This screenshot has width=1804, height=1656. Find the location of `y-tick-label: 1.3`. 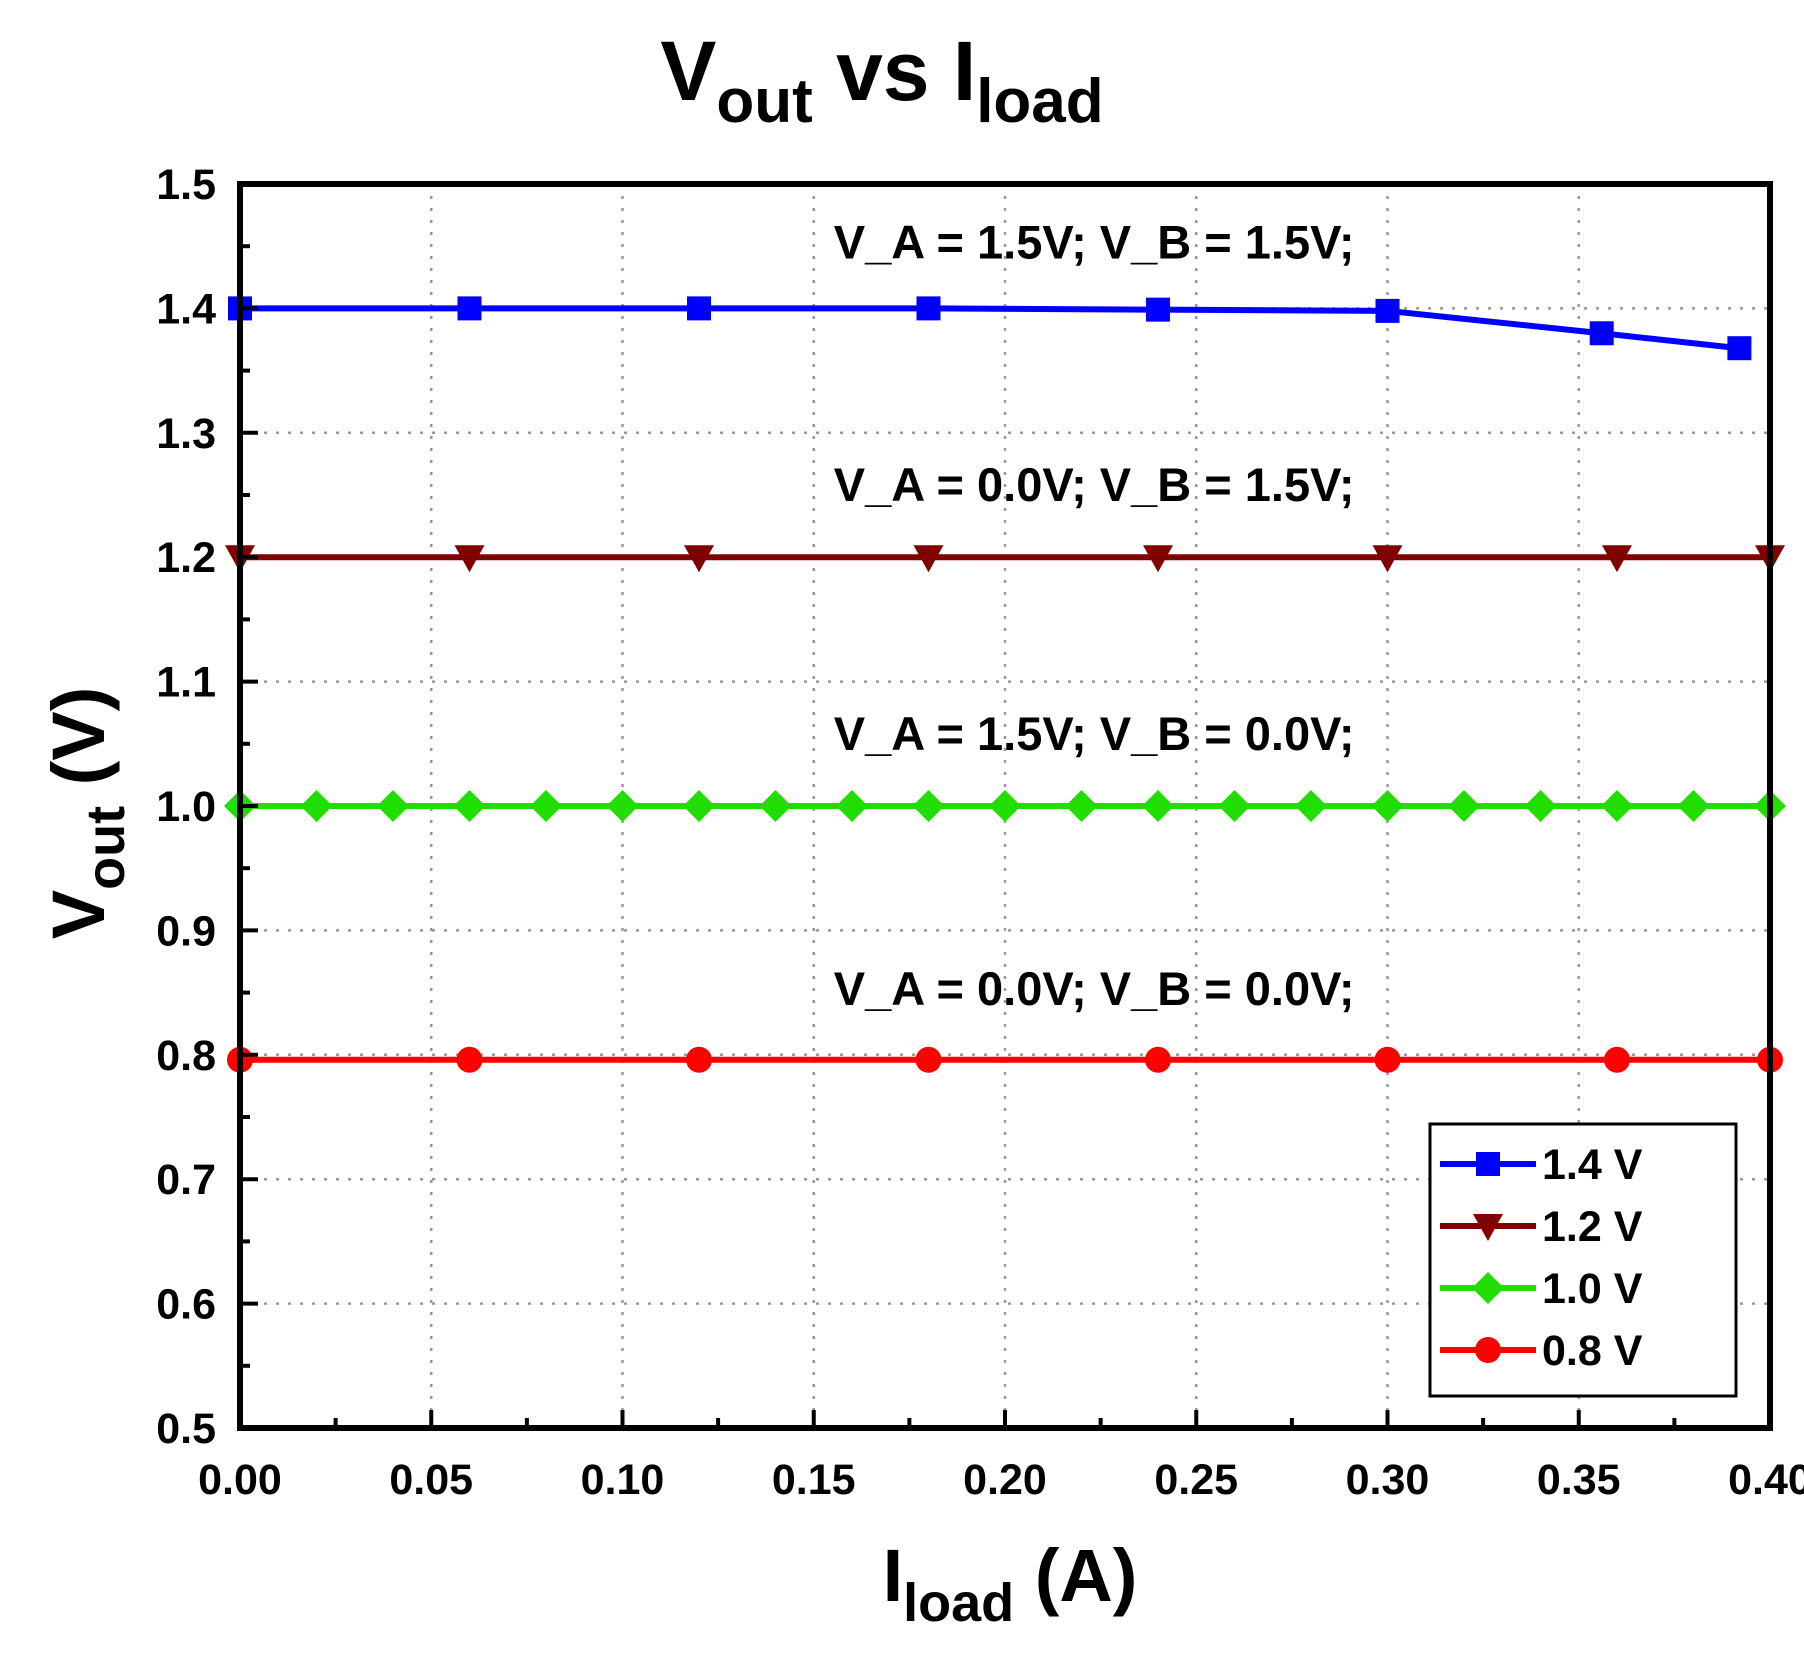

y-tick-label: 1.3 is located at coordinates (186, 434).